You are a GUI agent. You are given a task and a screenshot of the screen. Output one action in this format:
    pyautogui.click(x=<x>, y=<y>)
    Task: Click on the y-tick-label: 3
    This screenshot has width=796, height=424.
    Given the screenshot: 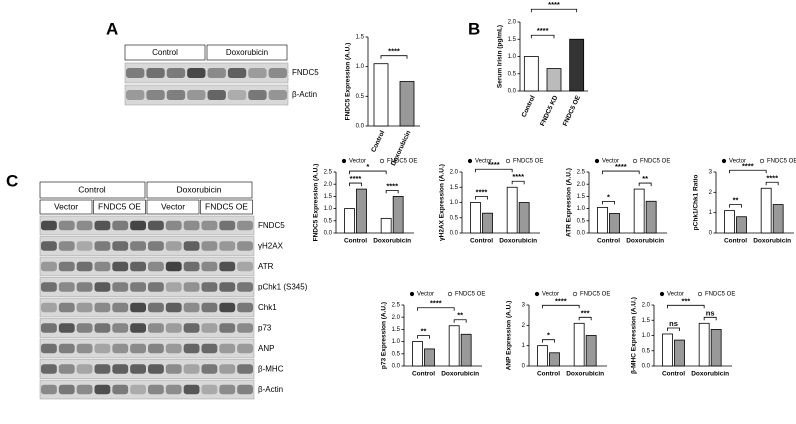 What is the action you would take?
    pyautogui.click(x=524, y=306)
    